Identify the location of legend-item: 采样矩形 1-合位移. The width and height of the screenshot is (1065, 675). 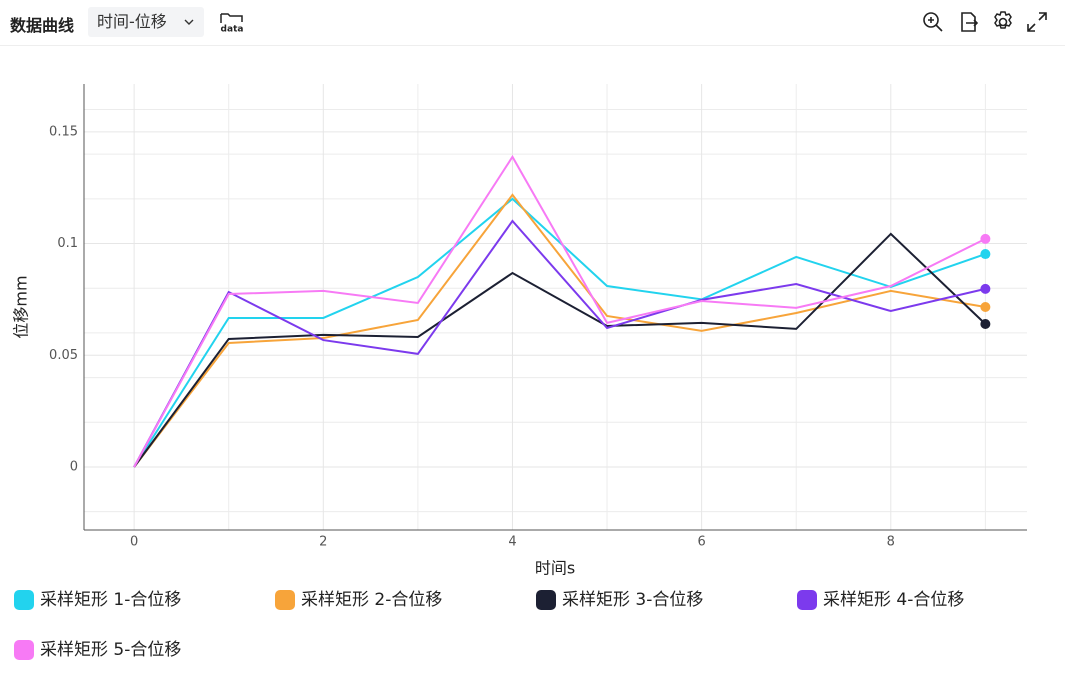
(97, 600).